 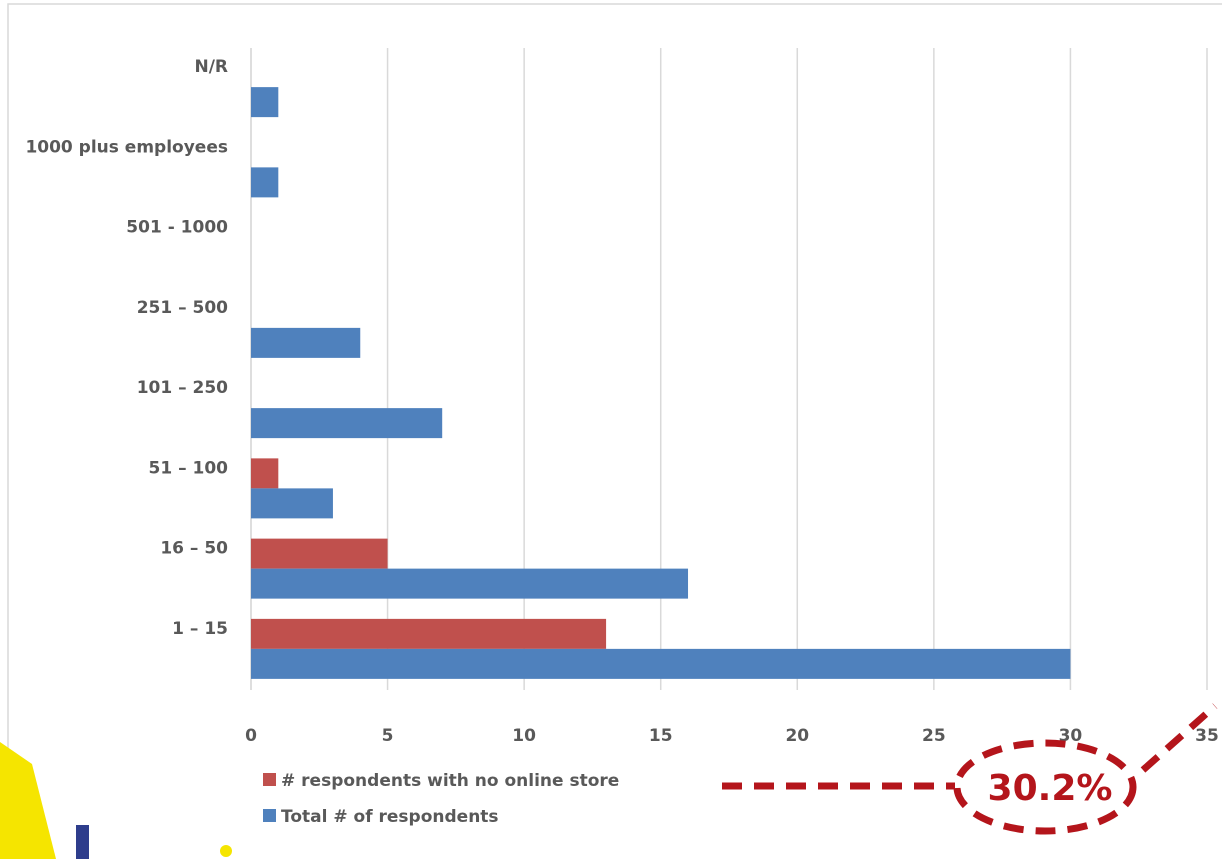 I want to click on category-label: 1 – 15, so click(x=200, y=629).